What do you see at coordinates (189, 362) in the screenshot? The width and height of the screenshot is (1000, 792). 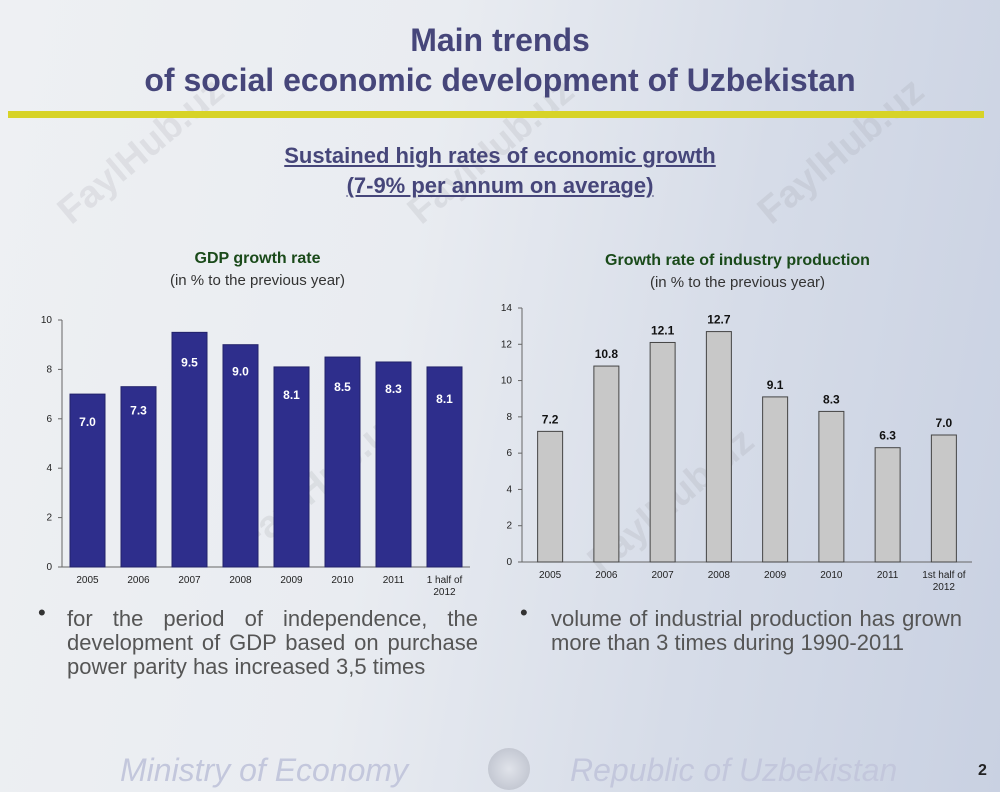 I see `gdp-value-label: 9.5` at bounding box center [189, 362].